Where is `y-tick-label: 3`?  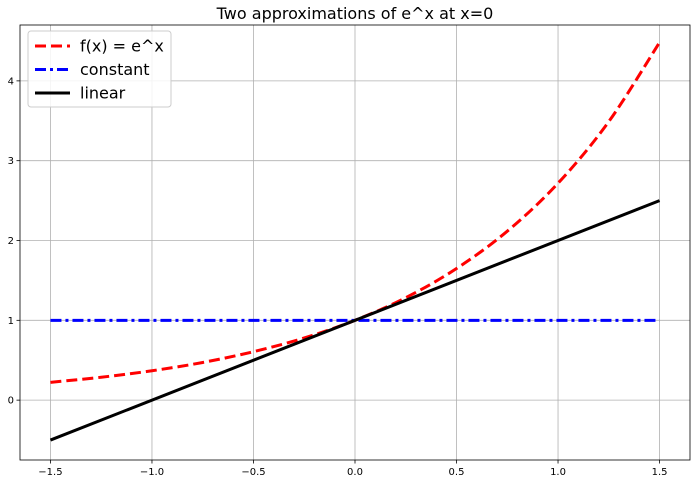 y-tick-label: 3 is located at coordinates (11, 161).